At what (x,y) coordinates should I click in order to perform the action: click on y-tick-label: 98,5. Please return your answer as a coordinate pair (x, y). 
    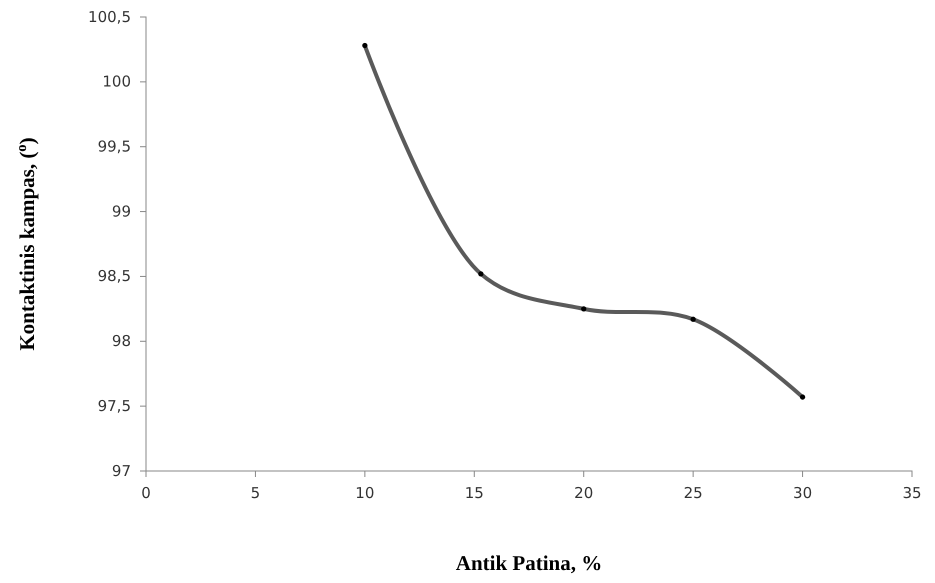
    Looking at the image, I should click on (114, 276).